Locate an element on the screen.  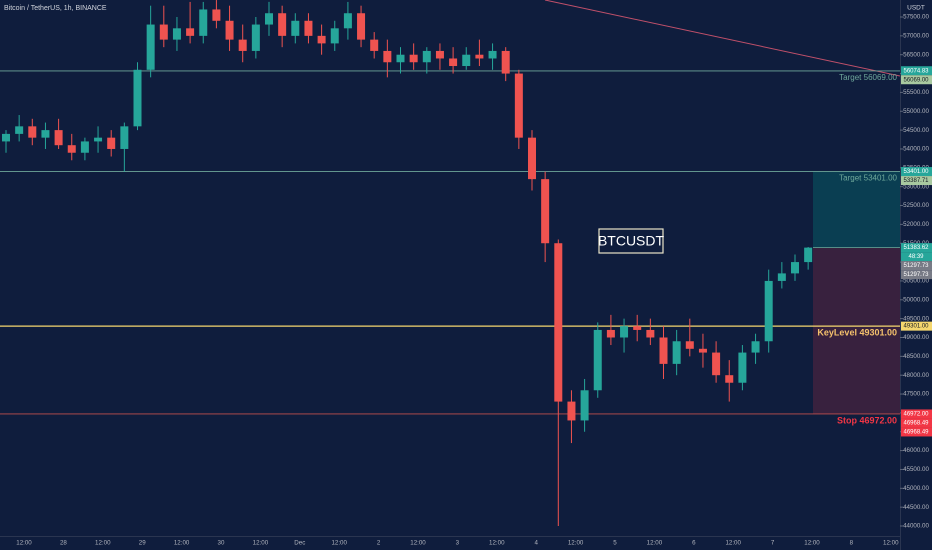
y-tick-label: 54500.00 is located at coordinates (916, 130).